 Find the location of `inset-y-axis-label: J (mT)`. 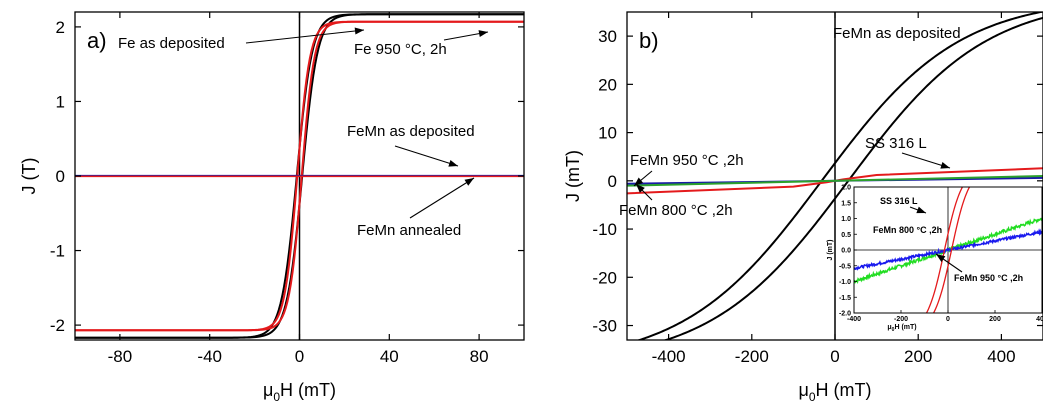

inset-y-axis-label: J (mT) is located at coordinates (830, 250).